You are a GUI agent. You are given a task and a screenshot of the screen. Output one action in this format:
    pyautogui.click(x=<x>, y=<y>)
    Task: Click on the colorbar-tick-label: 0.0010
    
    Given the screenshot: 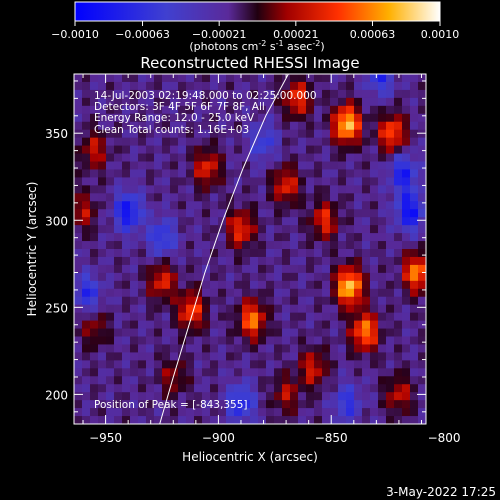 What is the action you would take?
    pyautogui.click(x=440, y=34)
    